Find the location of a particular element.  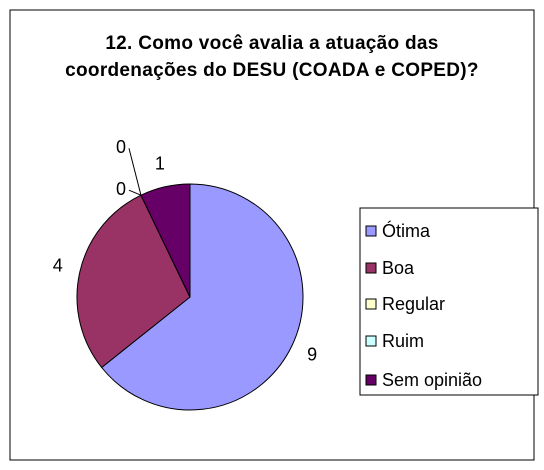

data-label: 4 is located at coordinates (58, 266).